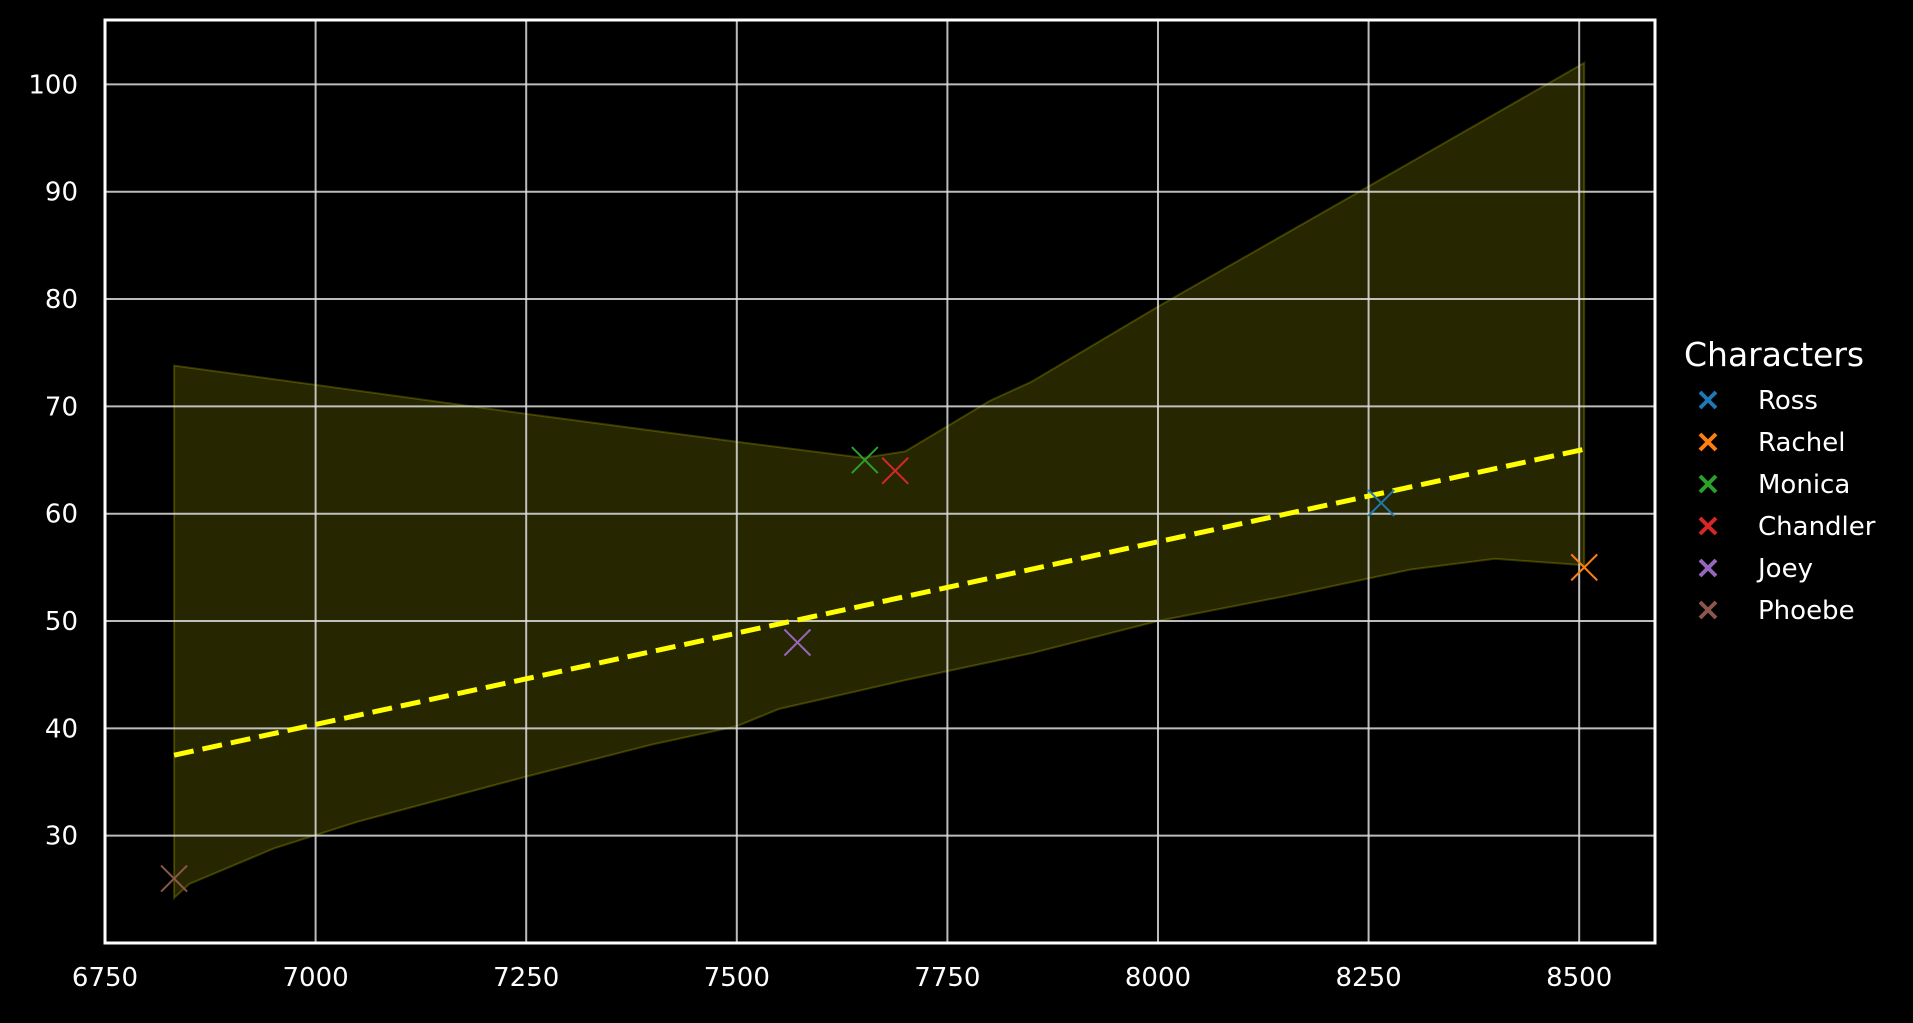  Describe the element at coordinates (1579, 978) in the screenshot. I see `x-tick-label: 8500` at that location.